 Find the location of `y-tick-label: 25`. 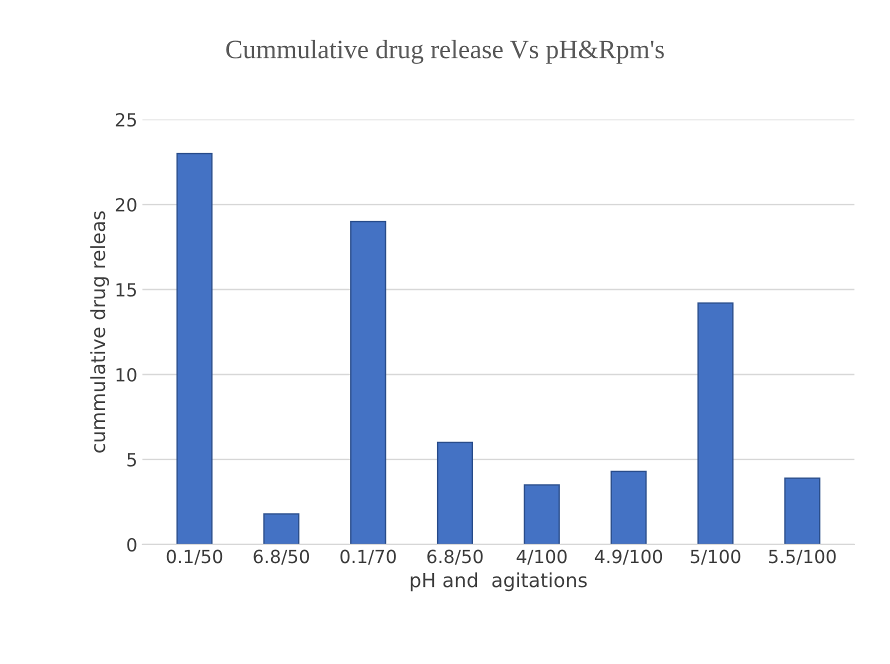

y-tick-label: 25 is located at coordinates (126, 119).